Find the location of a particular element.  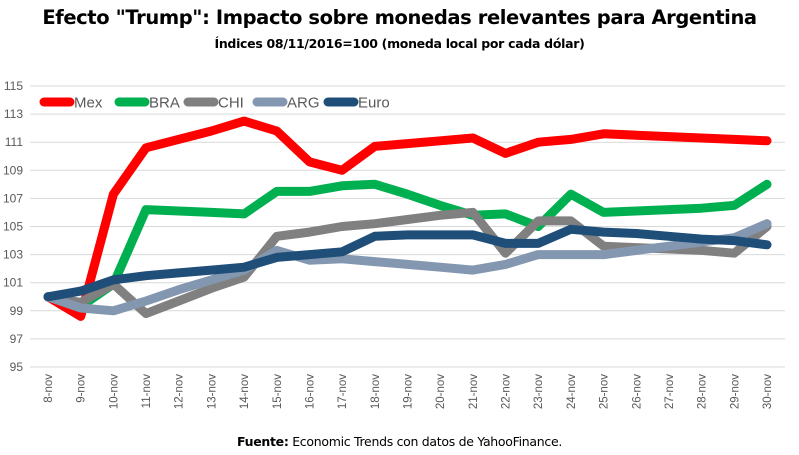

y-tick-label: 99 is located at coordinates (17, 311).